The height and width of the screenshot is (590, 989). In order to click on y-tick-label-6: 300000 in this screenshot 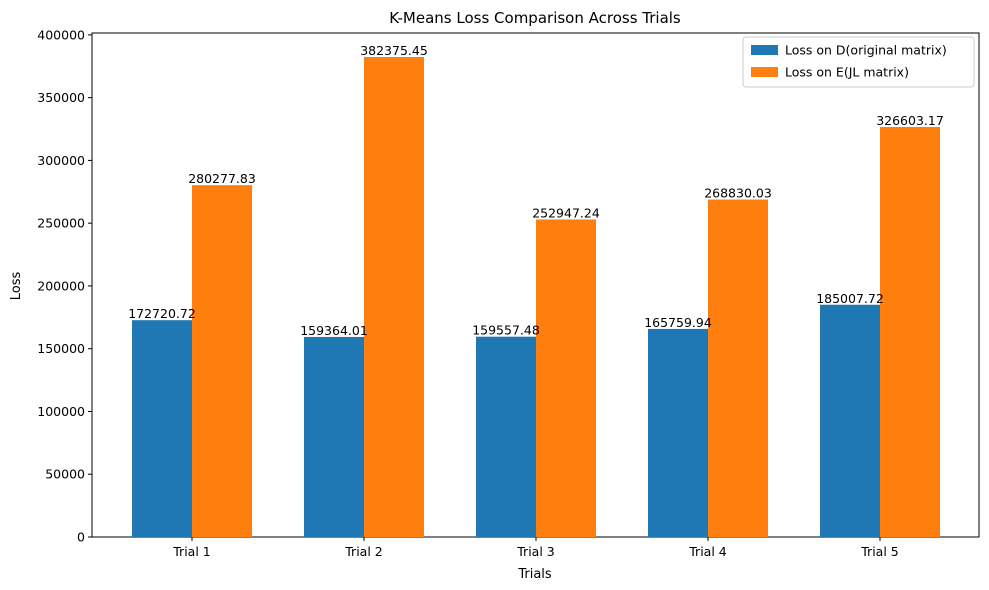, I will do `click(61, 160)`.